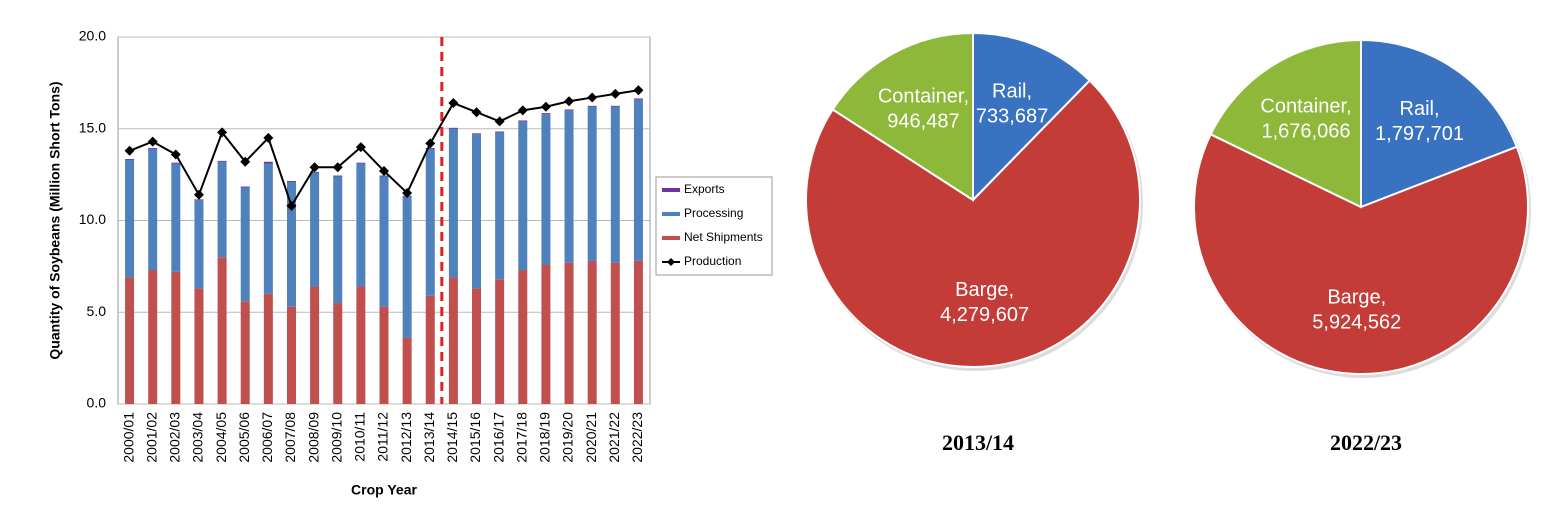 Image resolution: width=1547 pixels, height=518 pixels. Describe the element at coordinates (97, 403) in the screenshot. I see `y-tick-label: 0.0` at that location.